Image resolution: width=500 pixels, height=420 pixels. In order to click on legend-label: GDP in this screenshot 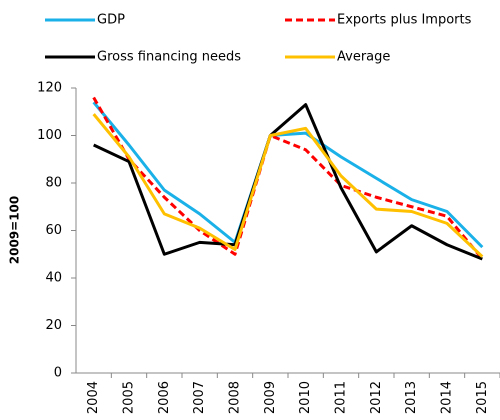, I will do `click(111, 20)`.